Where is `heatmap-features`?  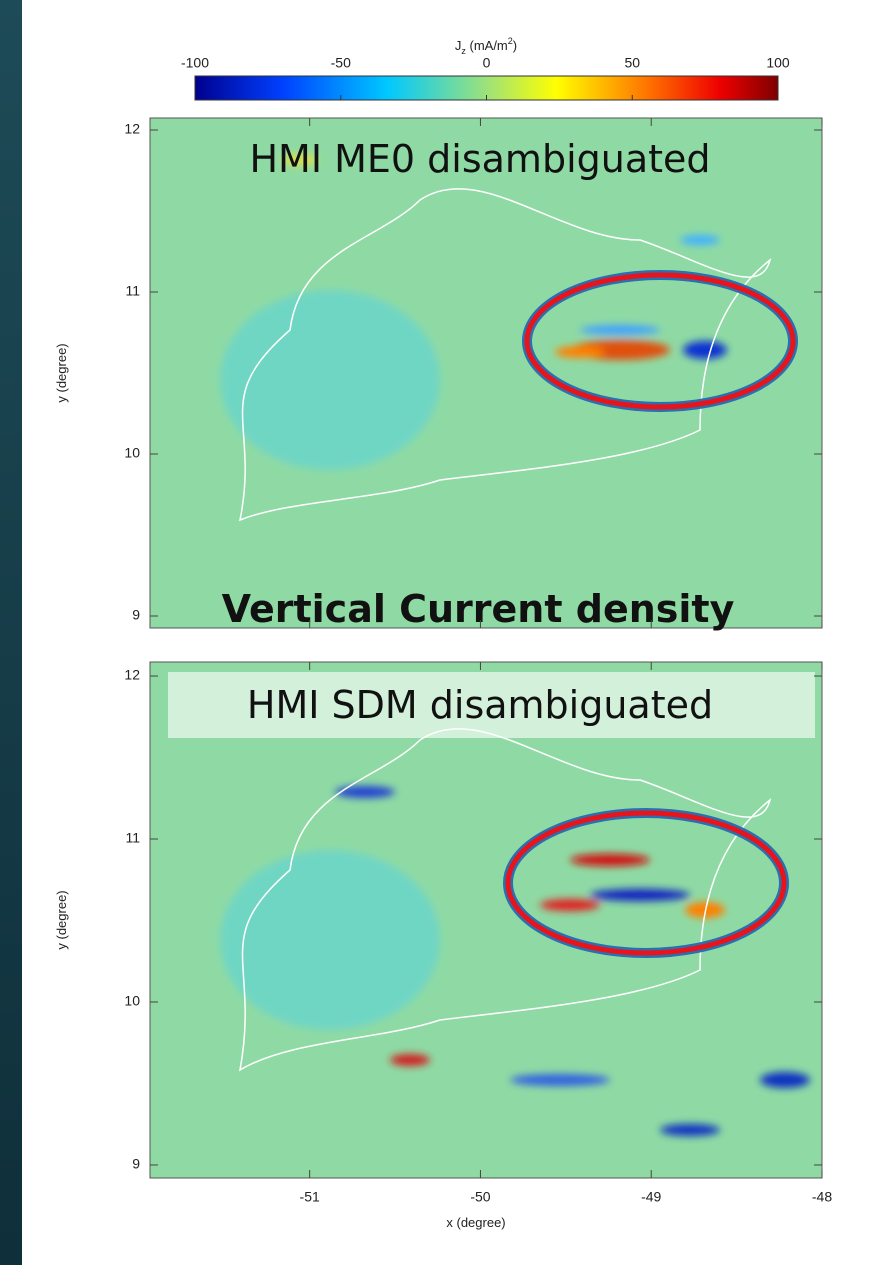
heatmap-features is located at coordinates (473, 312).